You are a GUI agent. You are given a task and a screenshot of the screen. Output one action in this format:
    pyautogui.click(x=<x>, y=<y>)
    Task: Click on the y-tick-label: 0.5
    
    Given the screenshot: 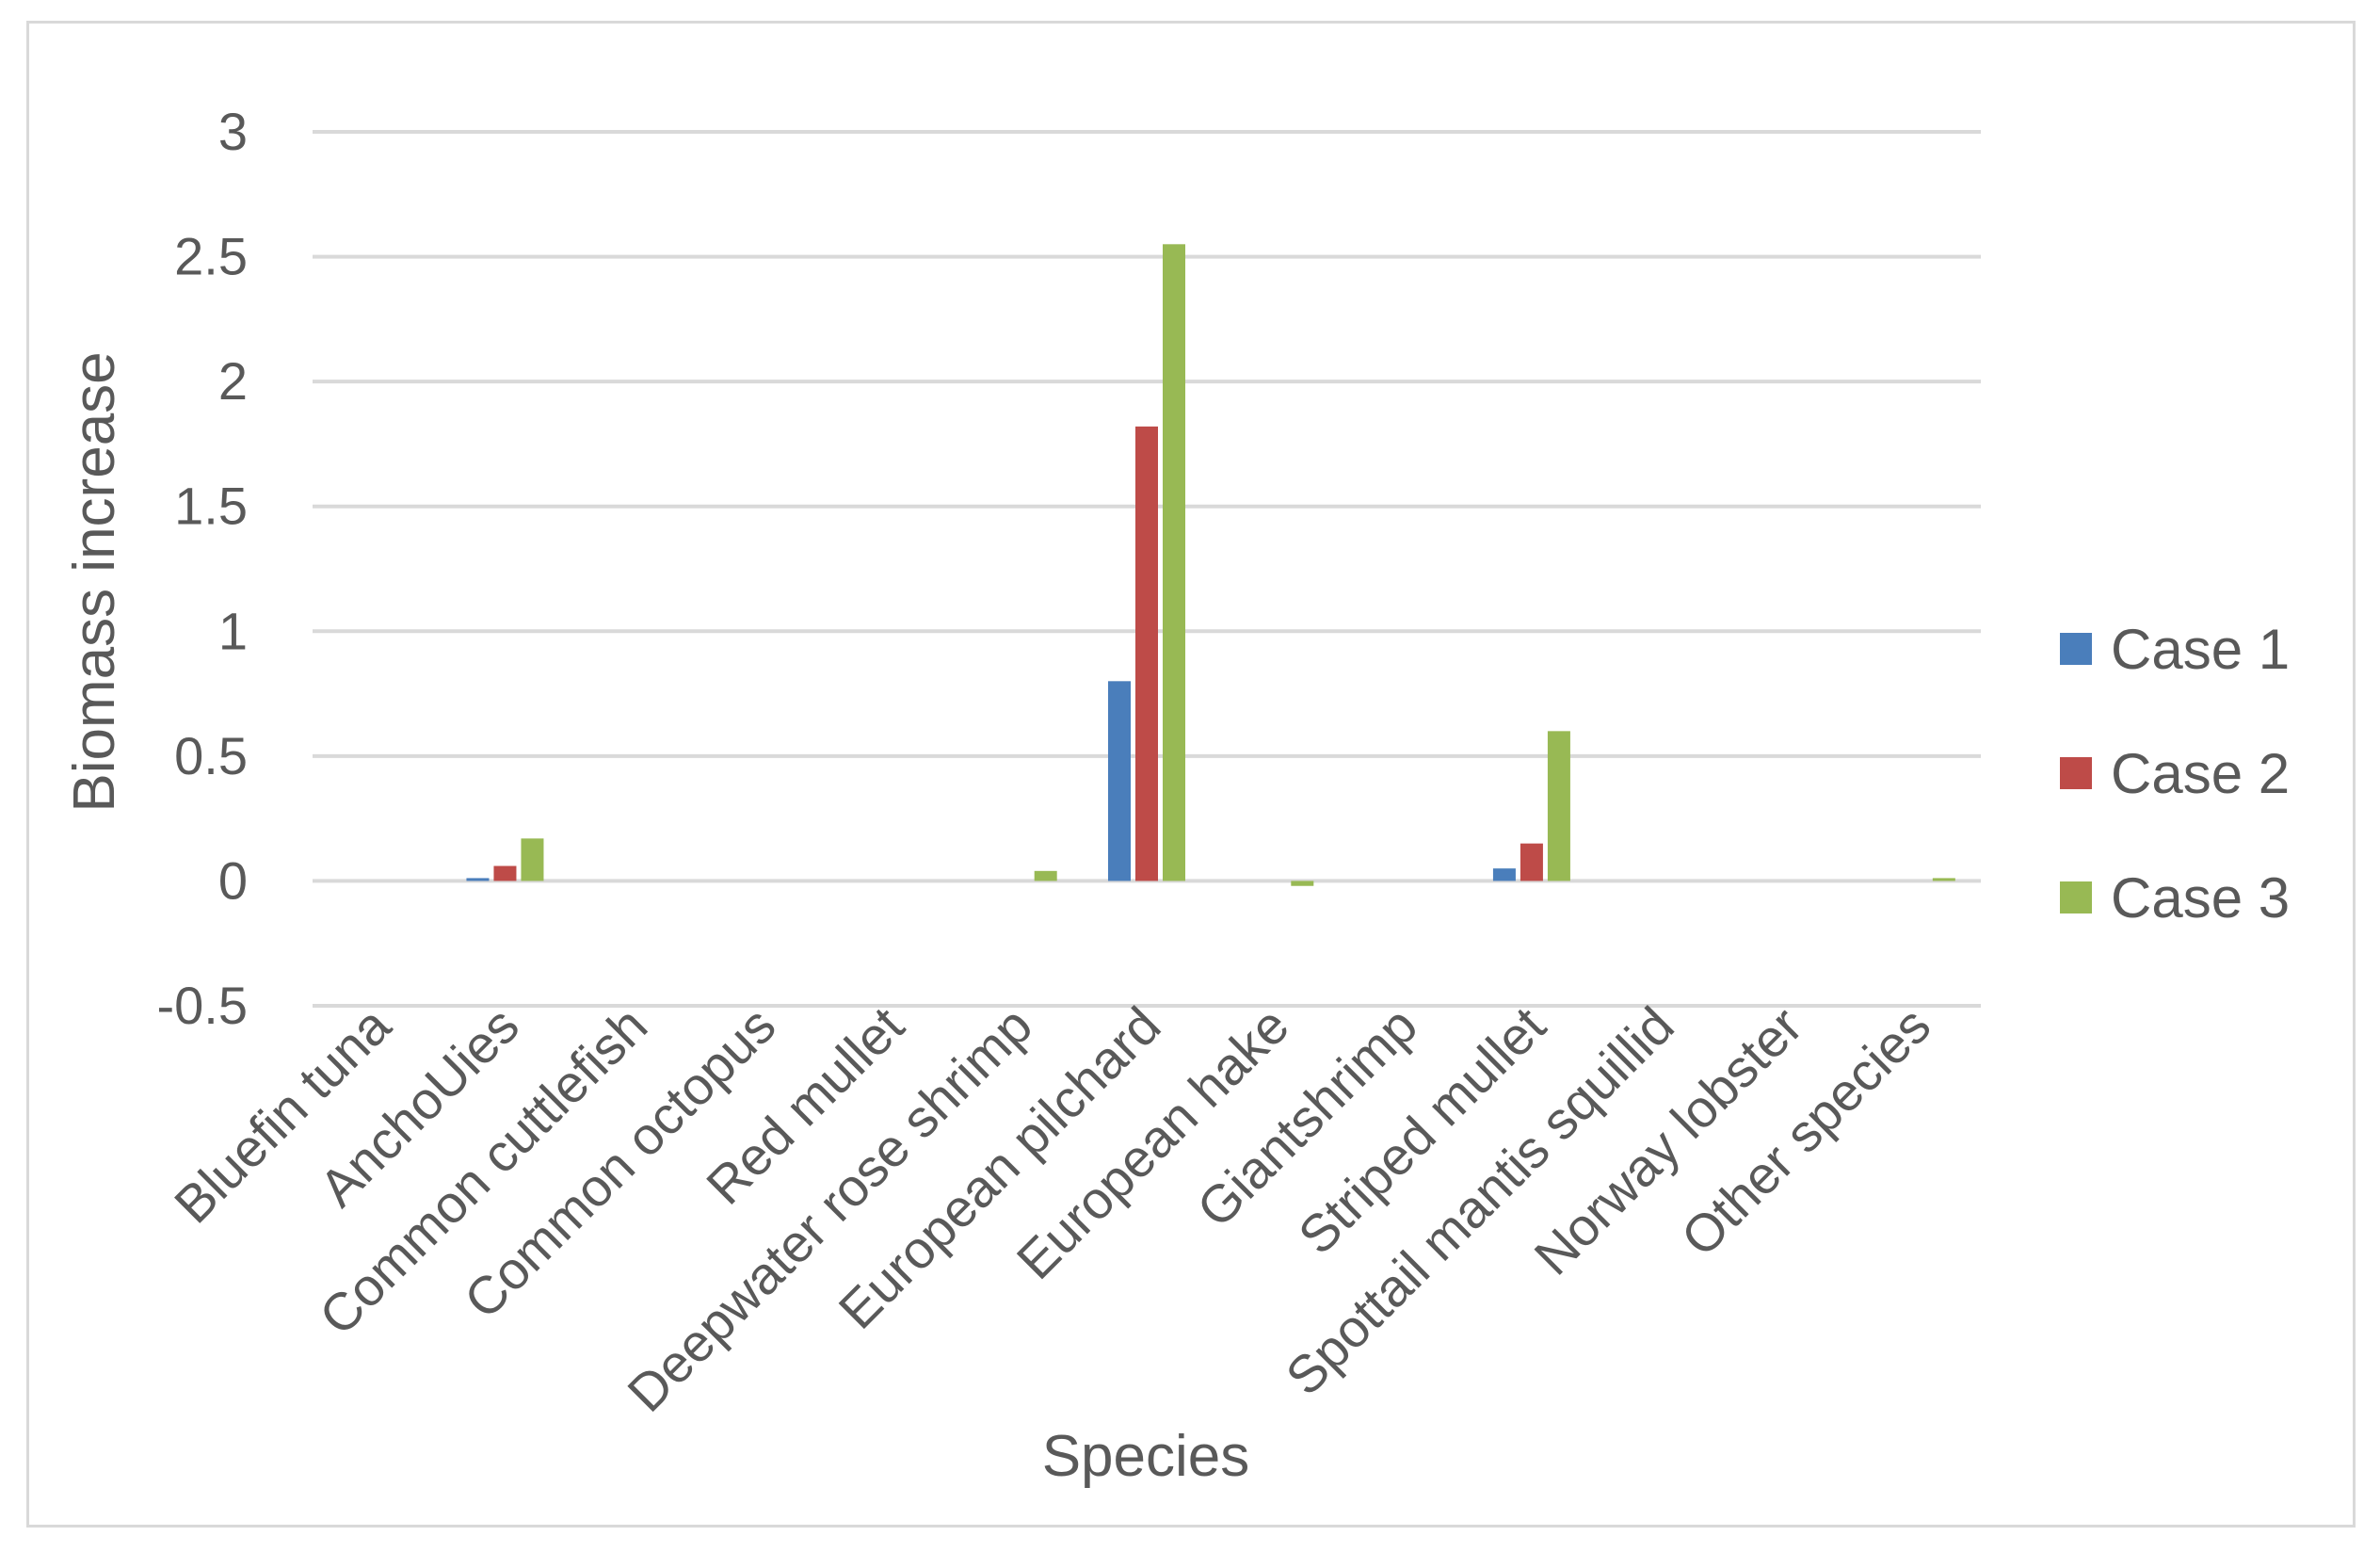 What is the action you would take?
    pyautogui.click(x=211, y=755)
    